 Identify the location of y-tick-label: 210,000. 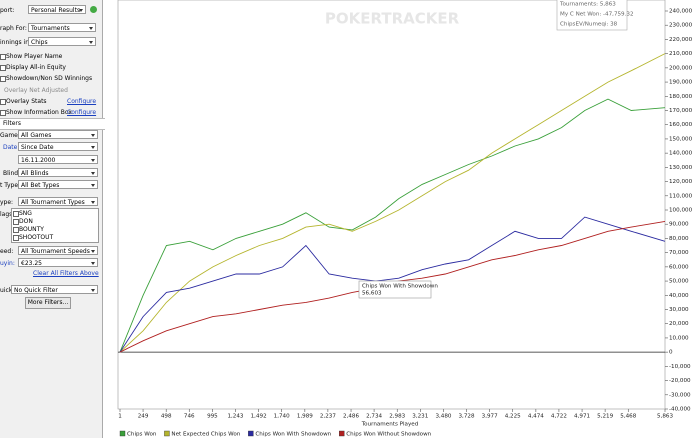
(681, 54).